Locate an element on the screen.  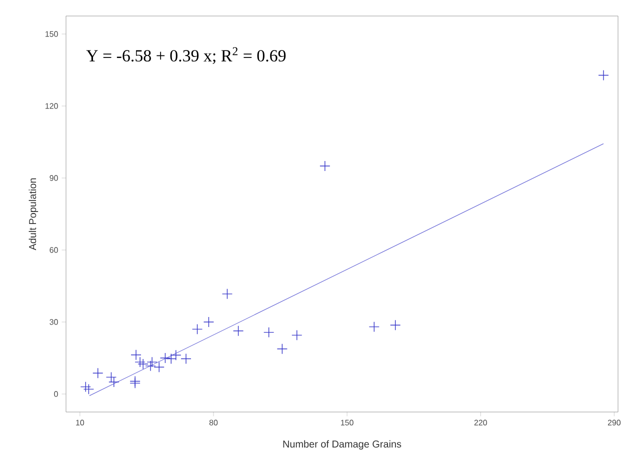
annotation: Y = -6.58 + 0.39 x; R$^{2}$ = 0.69 is located at coordinates (186, 55).